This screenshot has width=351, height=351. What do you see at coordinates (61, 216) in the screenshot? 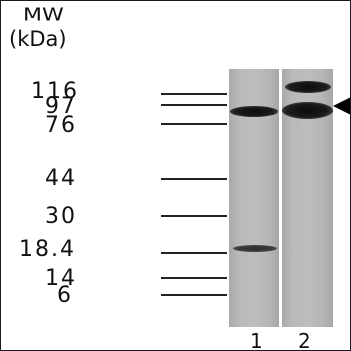
I see `marker-label-30: 30` at bounding box center [61, 216].